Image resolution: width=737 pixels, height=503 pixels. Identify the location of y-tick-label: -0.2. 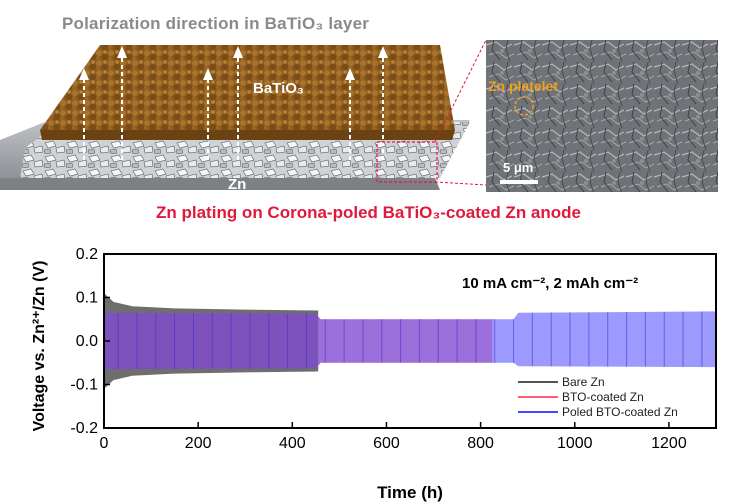
(84, 428).